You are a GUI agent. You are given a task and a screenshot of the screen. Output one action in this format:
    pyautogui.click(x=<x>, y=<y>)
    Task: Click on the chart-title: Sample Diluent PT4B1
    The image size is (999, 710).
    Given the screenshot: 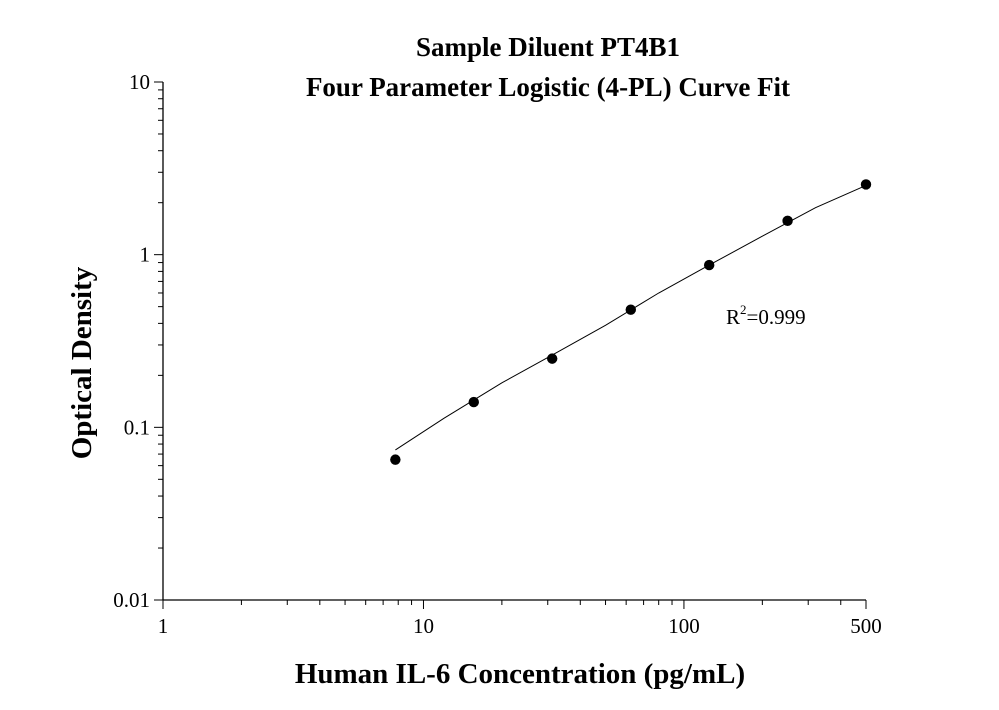 What is the action you would take?
    pyautogui.click(x=548, y=47)
    